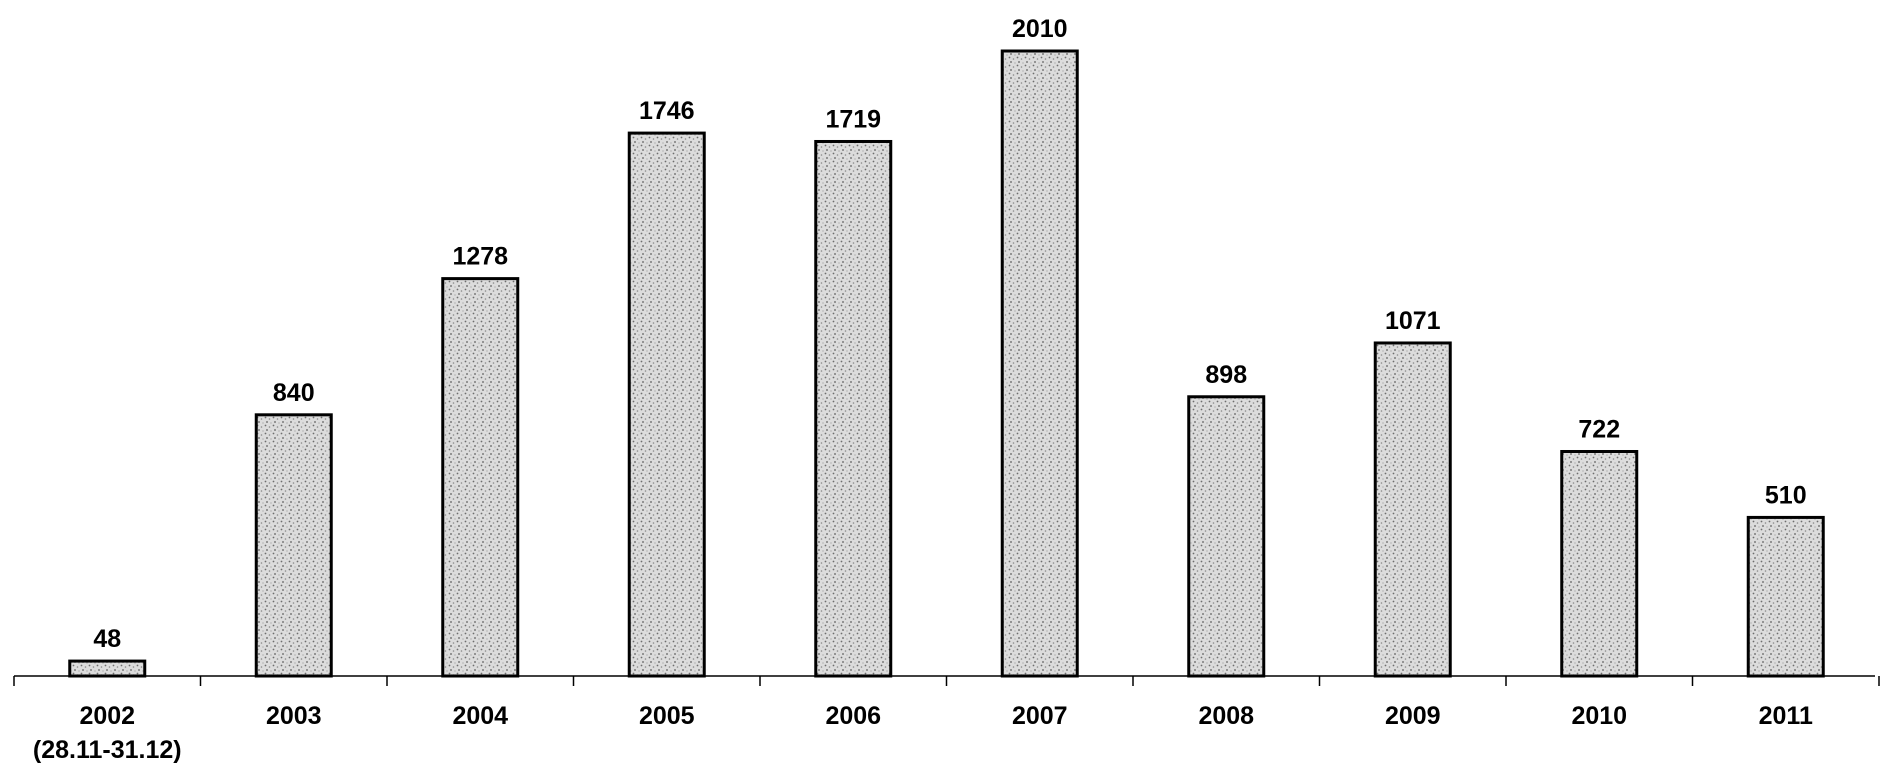 The width and height of the screenshot is (1881, 765). Describe the element at coordinates (1040, 716) in the screenshot. I see `x-tick-label-2007: 2007` at that location.